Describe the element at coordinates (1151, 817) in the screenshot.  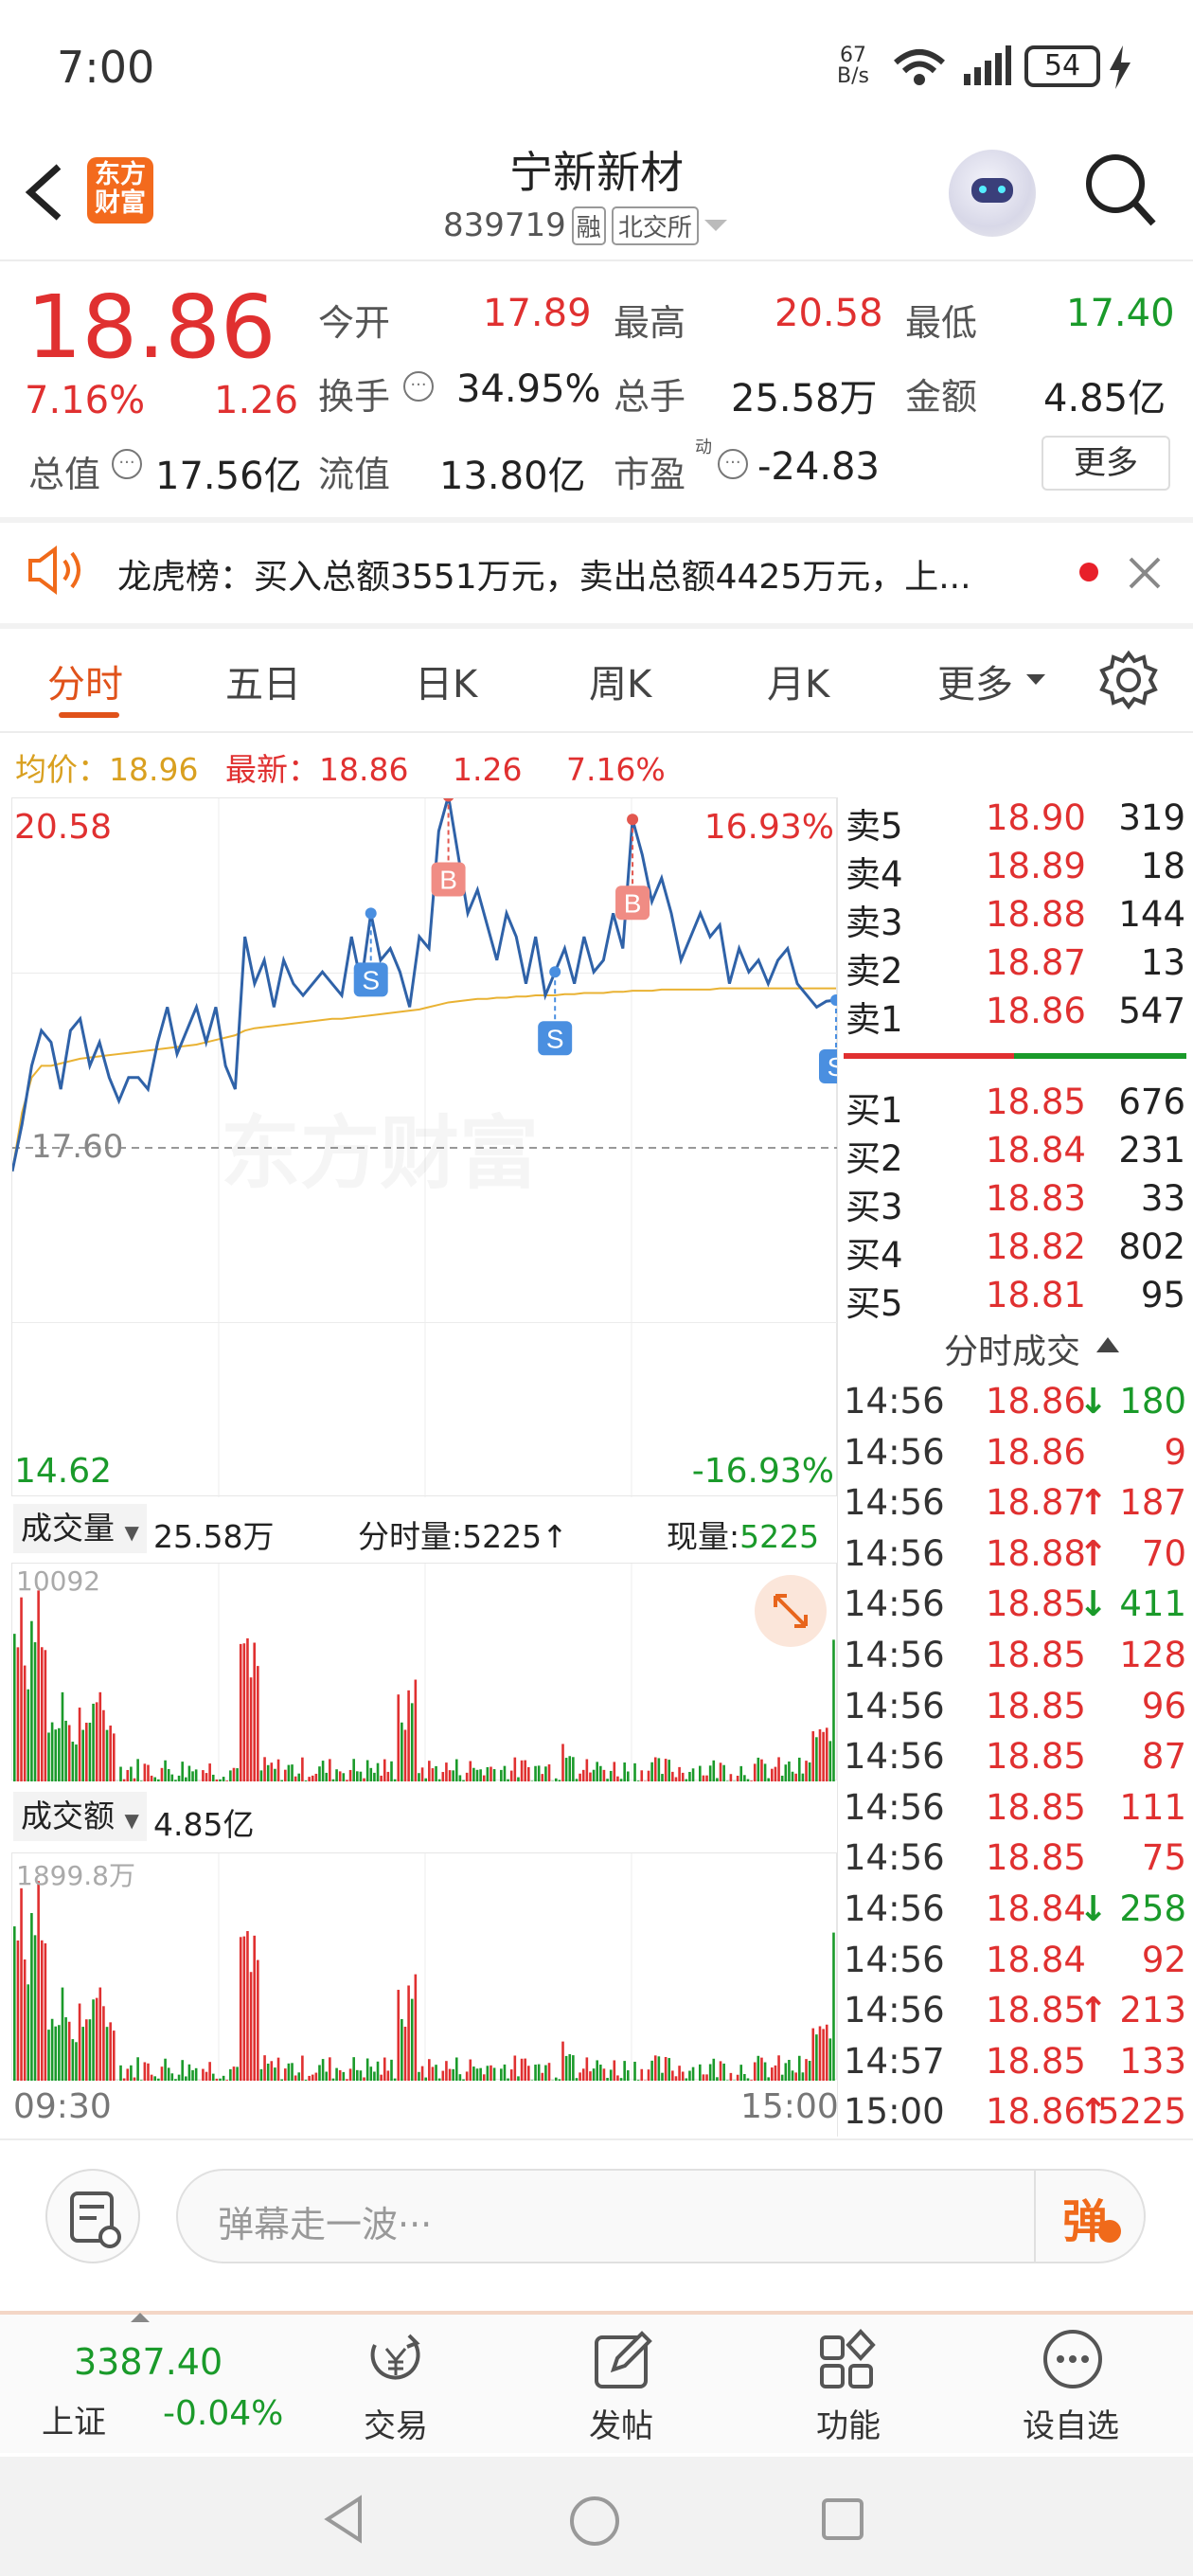
I see `ob-volume: 319` at that location.